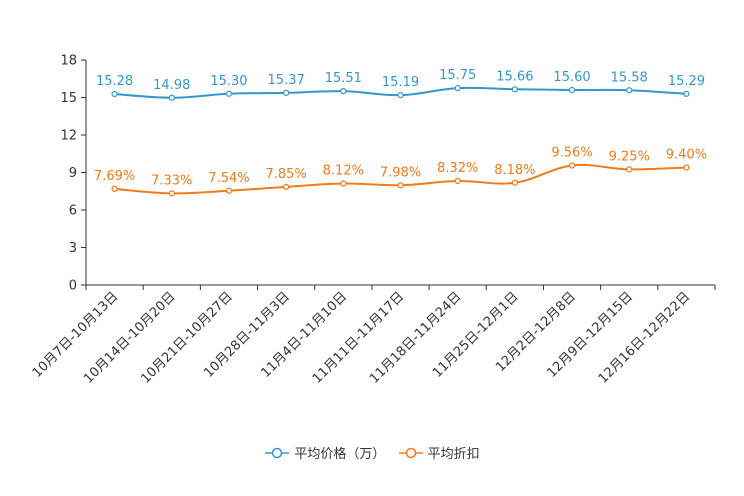  What do you see at coordinates (73, 173) in the screenshot?
I see `y-tick-label: 9` at bounding box center [73, 173].